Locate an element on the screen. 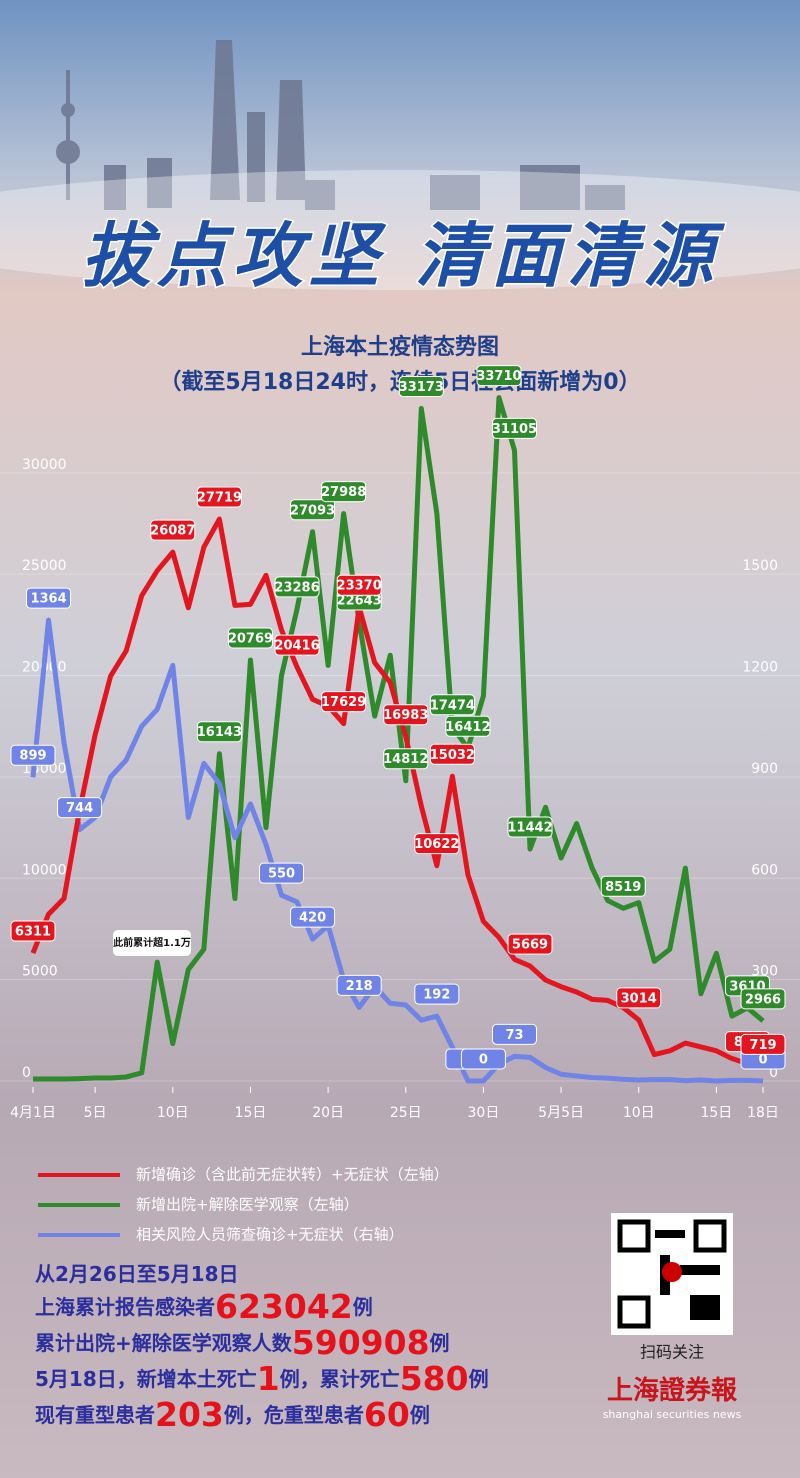 Image resolution: width=800 pixels, height=1478 pixels. data-label-text: 16143 is located at coordinates (219, 732).